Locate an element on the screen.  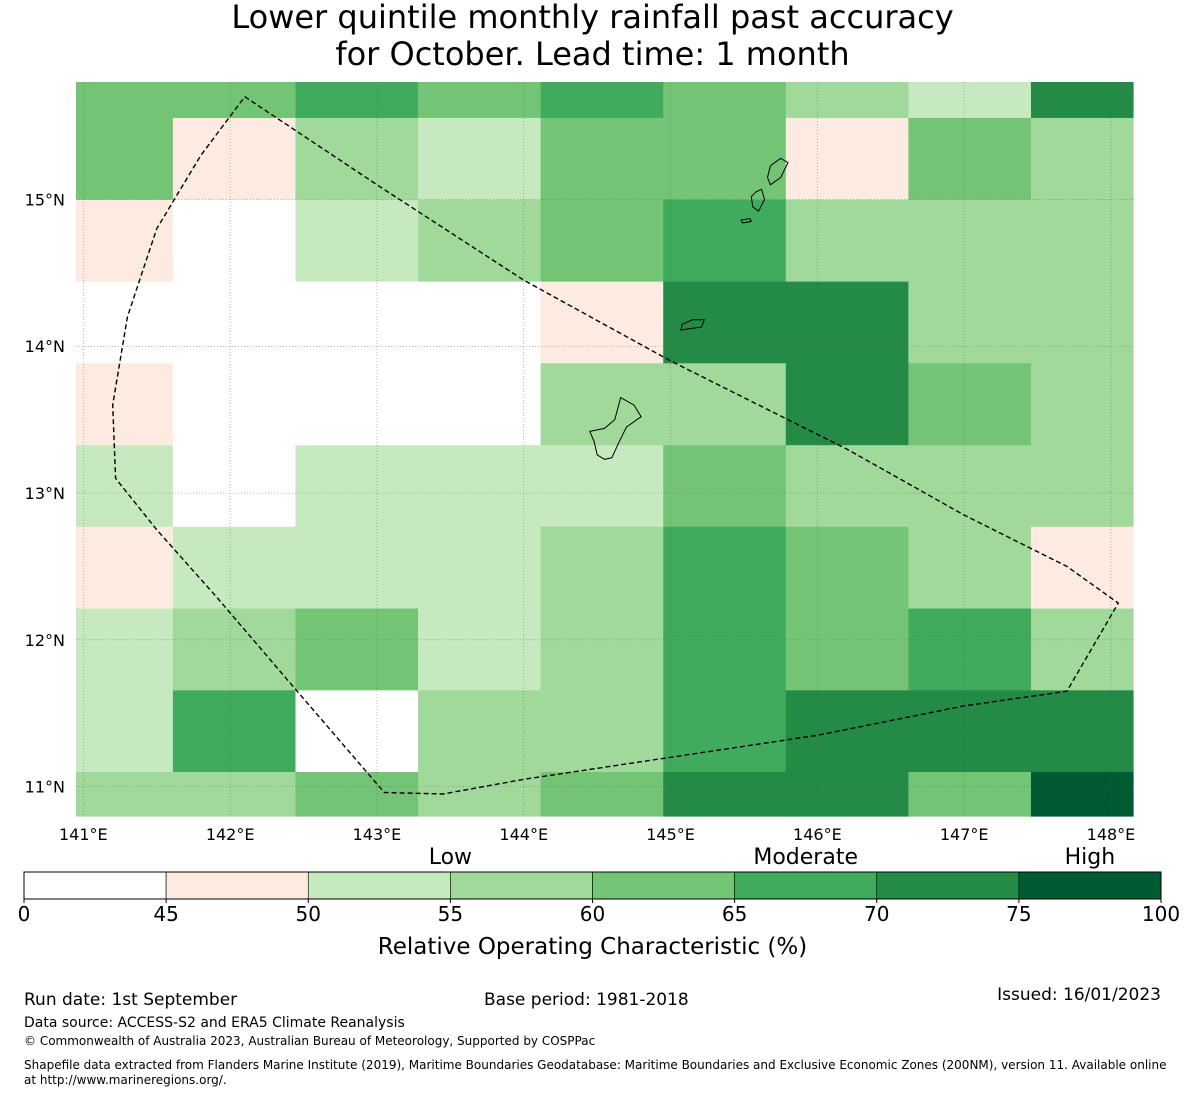
colorbar-tick-label: 0 is located at coordinates (24, 914).